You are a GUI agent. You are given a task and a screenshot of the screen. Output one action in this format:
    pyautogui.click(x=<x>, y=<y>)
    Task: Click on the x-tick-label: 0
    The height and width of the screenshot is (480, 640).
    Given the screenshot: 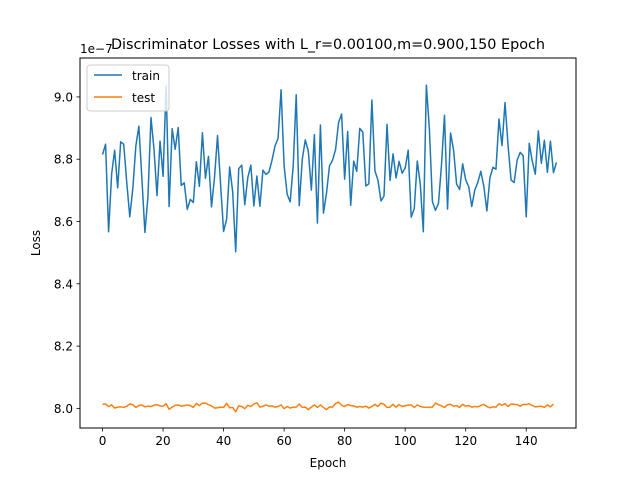 What is the action you would take?
    pyautogui.click(x=103, y=441)
    